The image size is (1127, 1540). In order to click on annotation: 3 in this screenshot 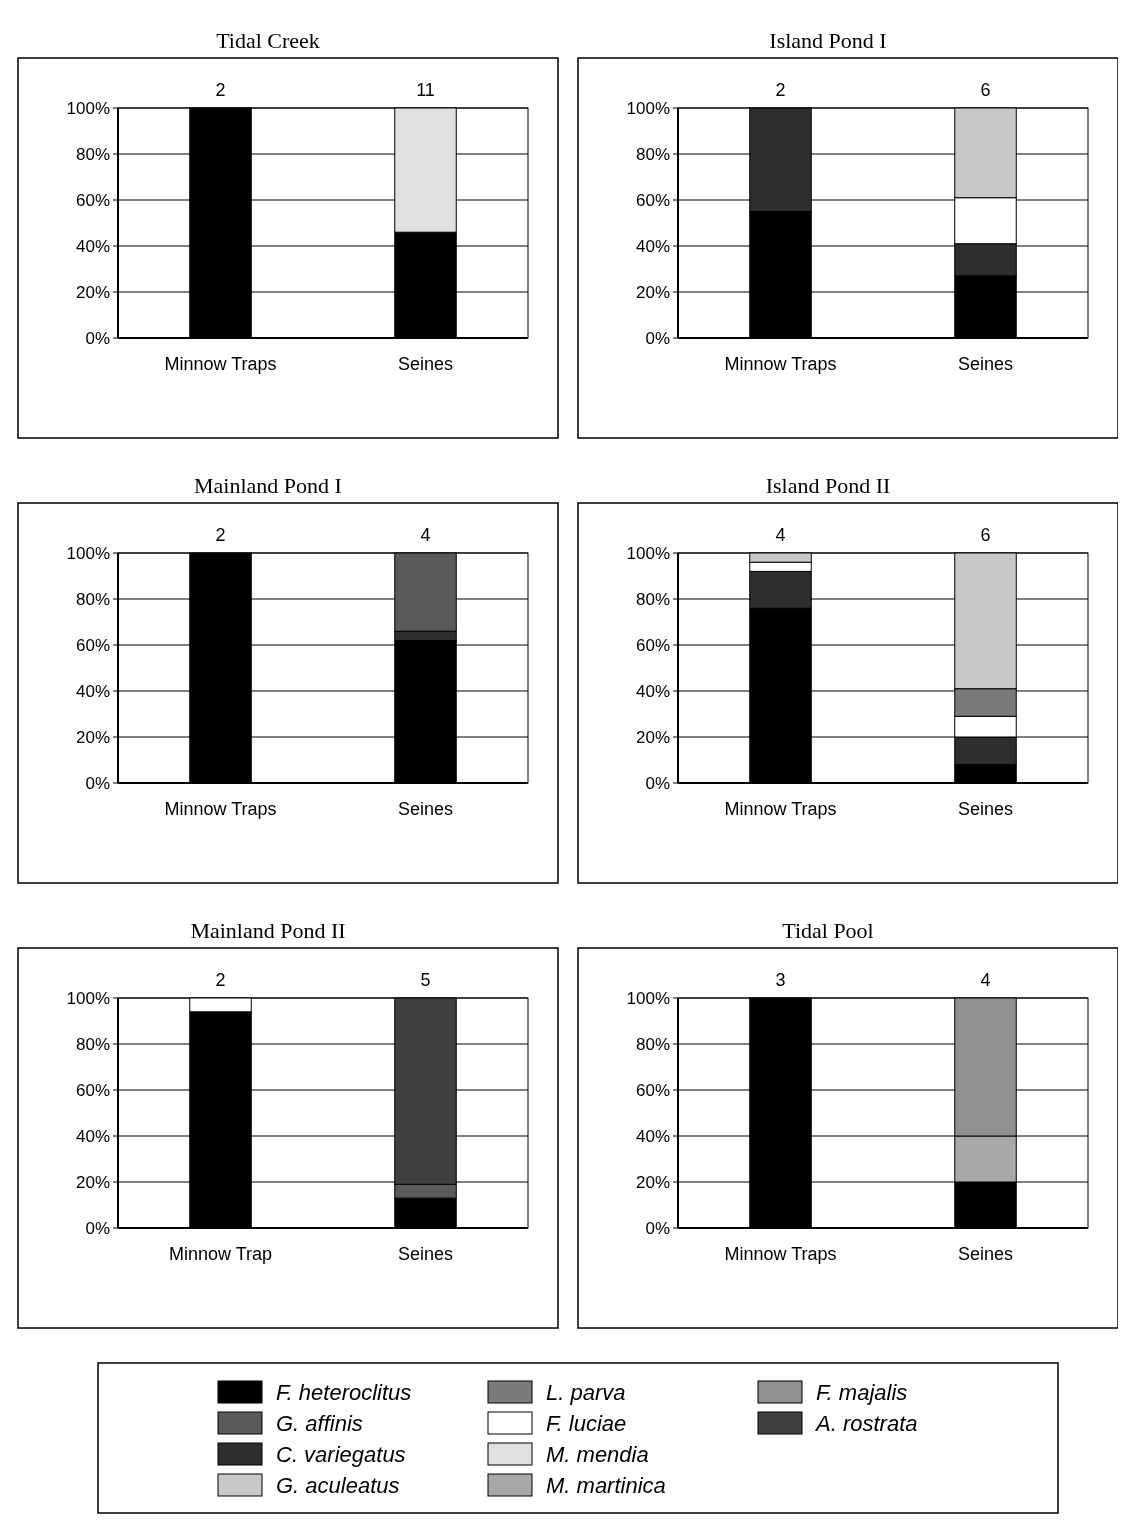, I will do `click(780, 980)`.